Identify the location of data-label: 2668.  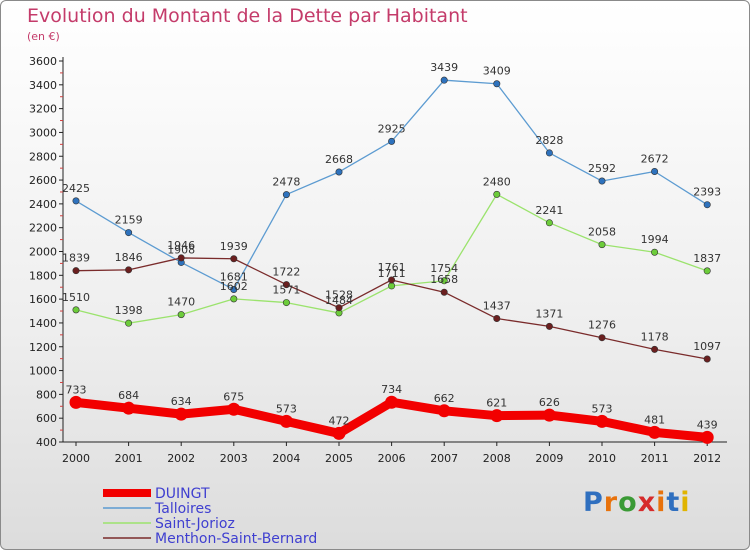
(339, 159).